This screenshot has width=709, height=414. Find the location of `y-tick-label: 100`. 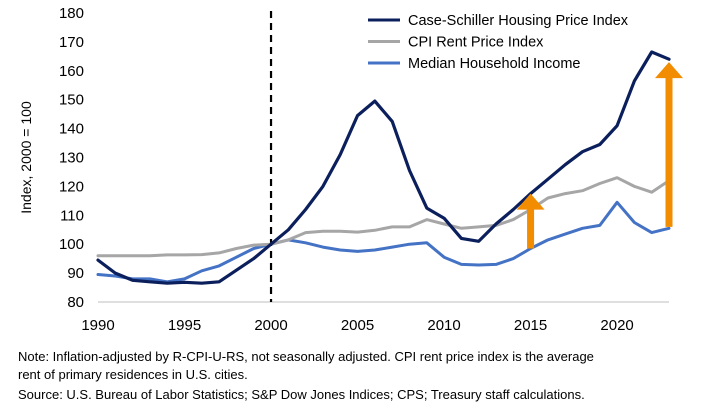

y-tick-label: 100 is located at coordinates (71, 244).